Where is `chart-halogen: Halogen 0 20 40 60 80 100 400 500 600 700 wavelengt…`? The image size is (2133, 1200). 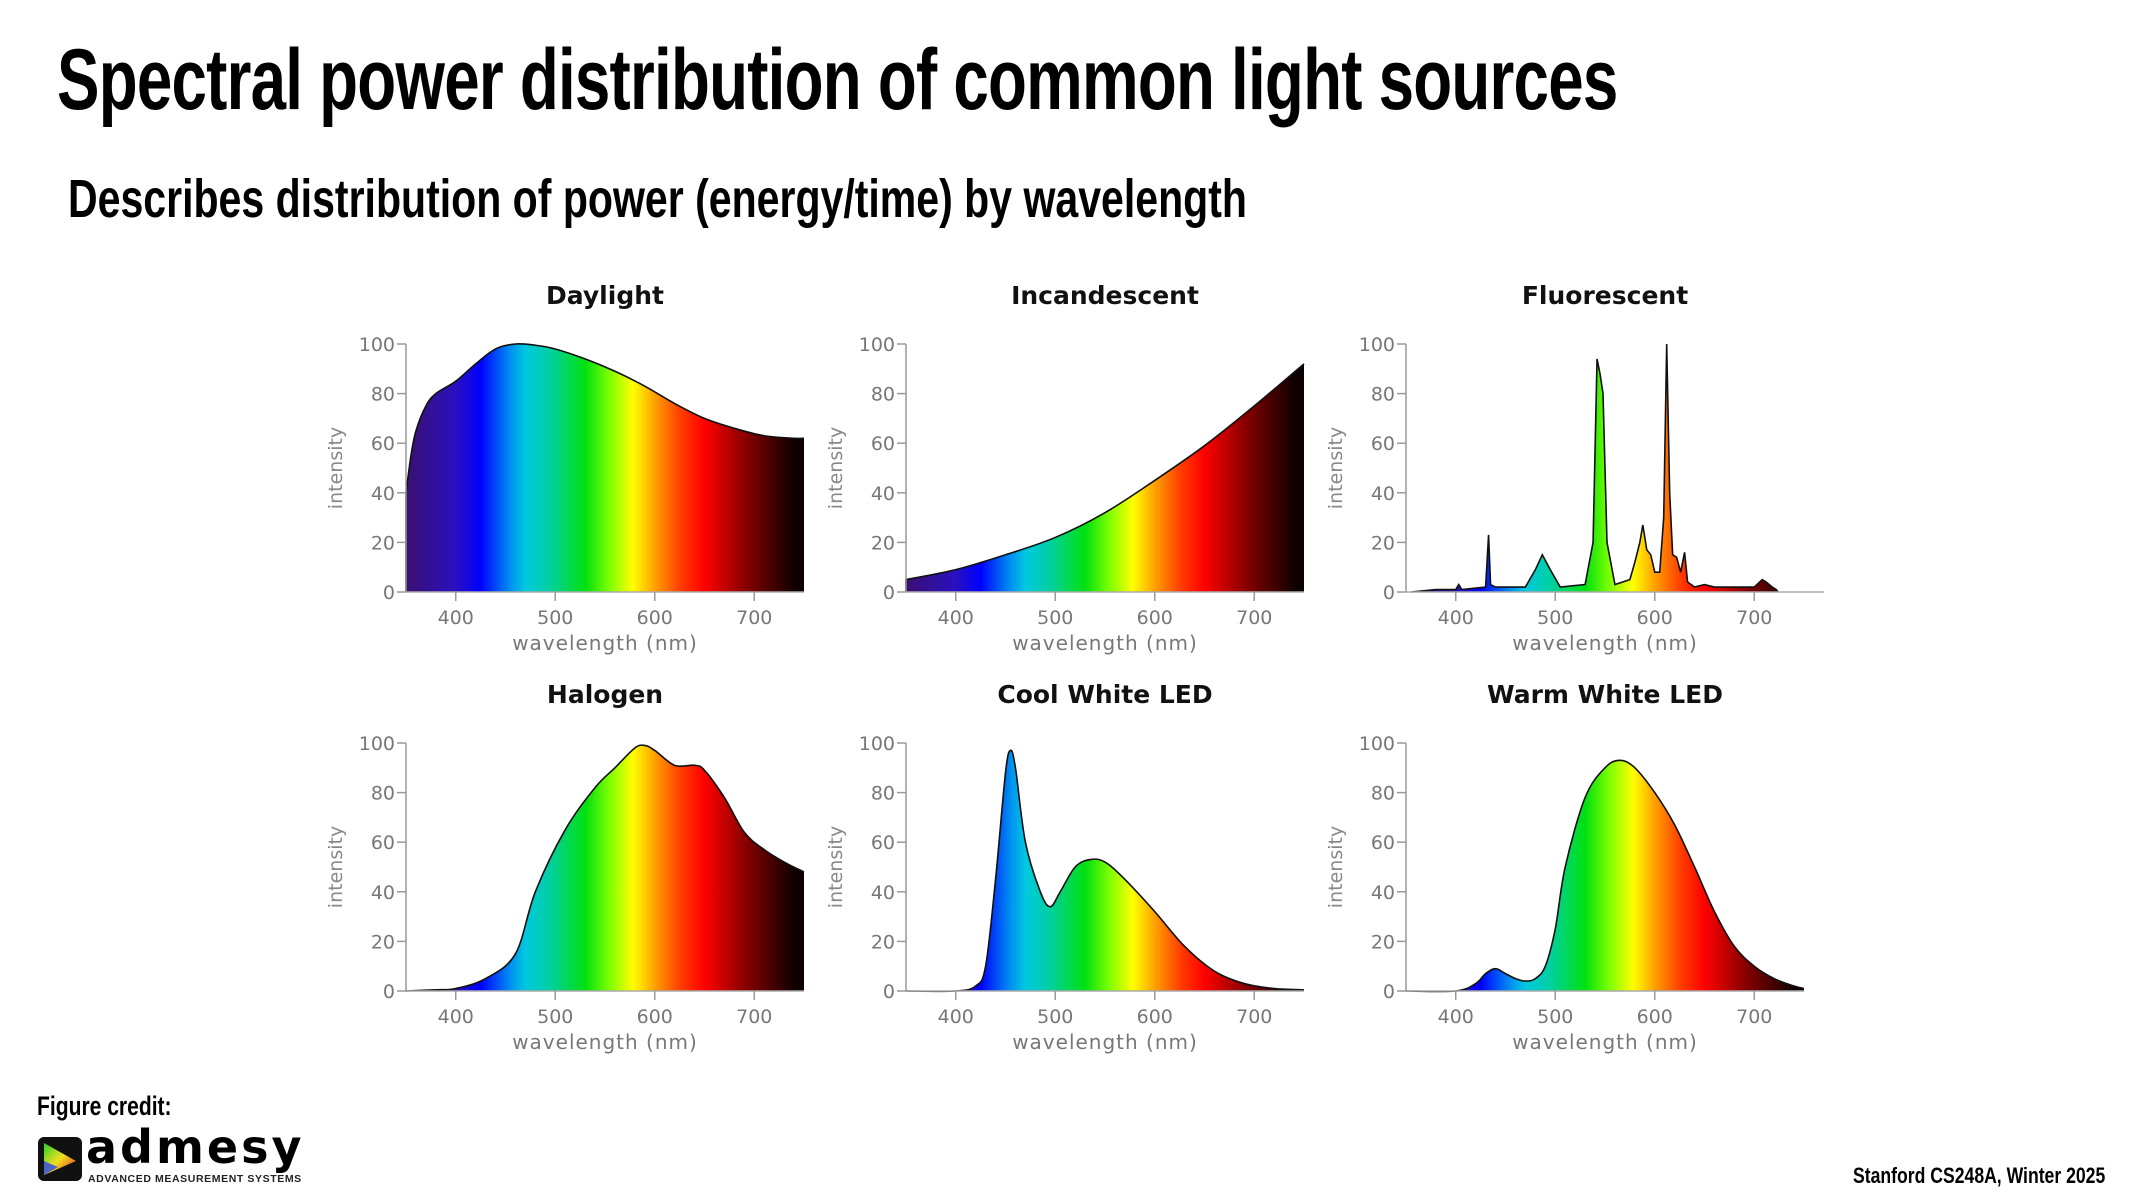
chart-halogen: Halogen 0 20 40 60 80 100 400 500 600 700 wavelengt… is located at coordinates (565, 867).